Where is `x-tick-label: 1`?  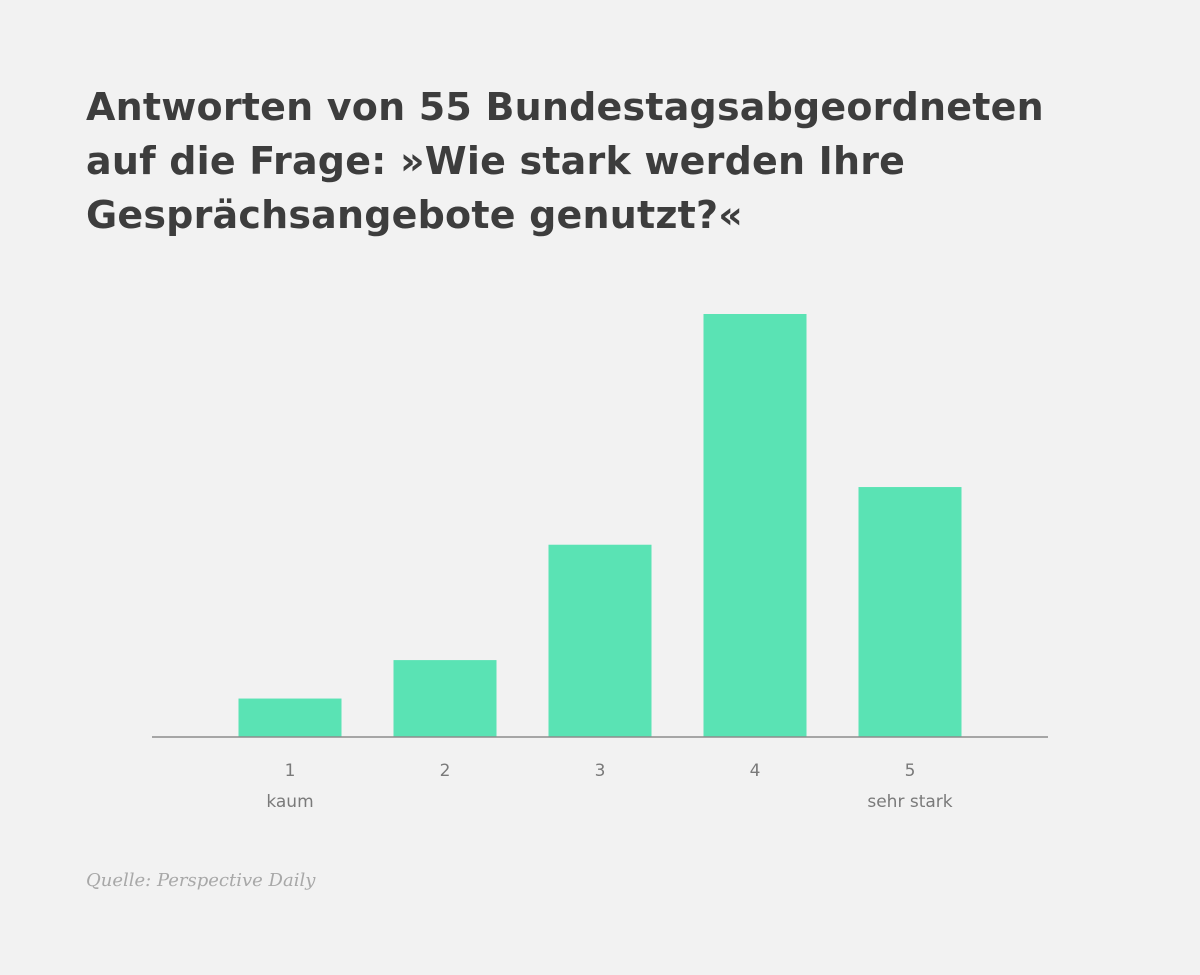
x-tick-label: 1 is located at coordinates (290, 771).